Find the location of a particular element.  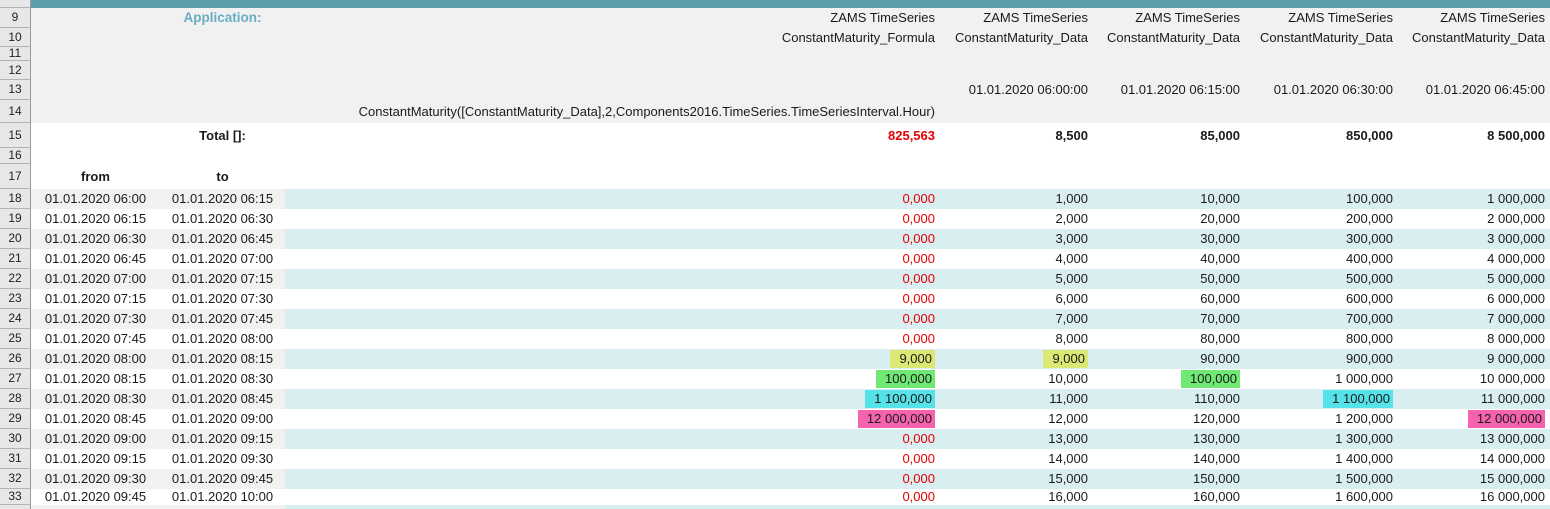

value-cell: 70,000 is located at coordinates (1169, 319).